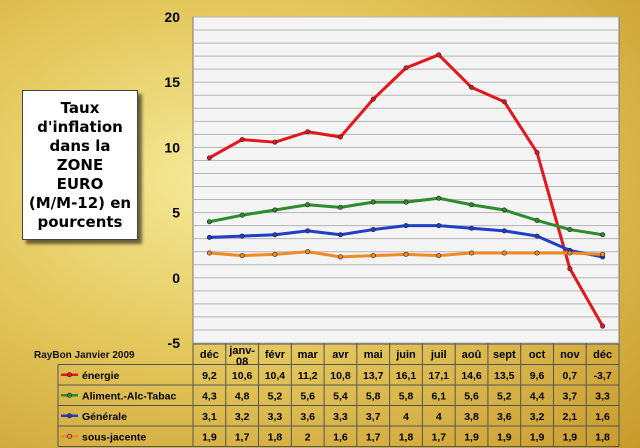  I want to click on title-line: d'inflation, so click(80, 126).